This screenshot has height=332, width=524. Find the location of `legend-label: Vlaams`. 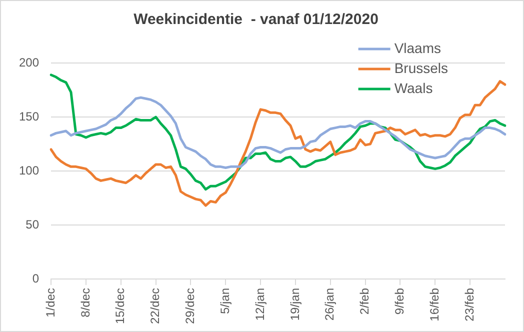

legend-label: Vlaams is located at coordinates (418, 48).